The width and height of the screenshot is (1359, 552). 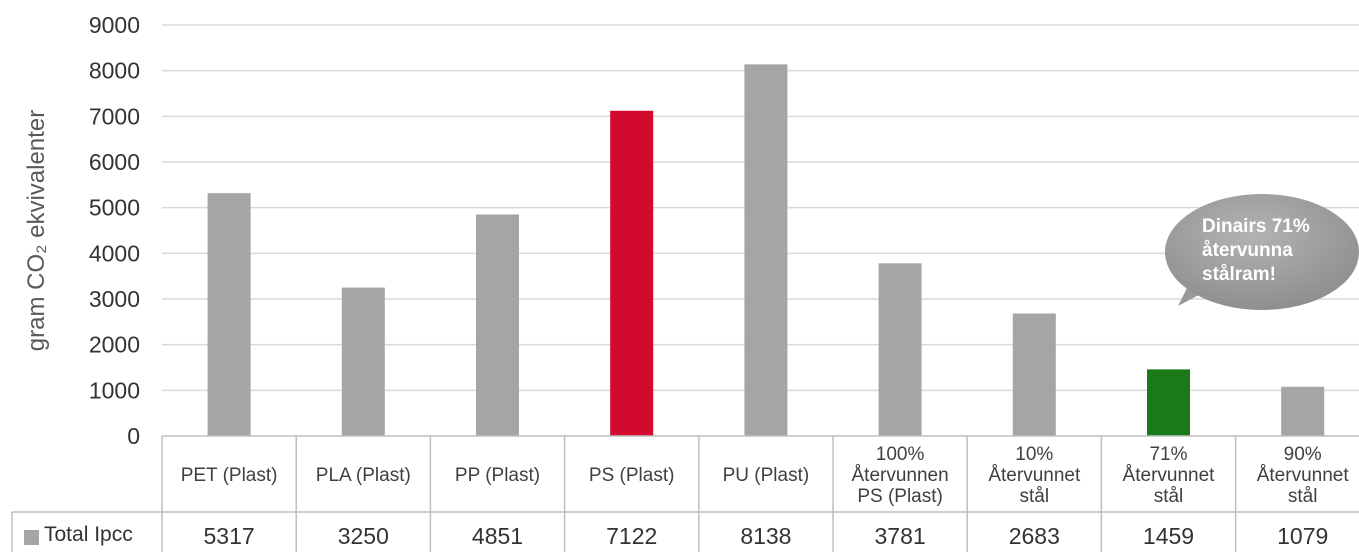 What do you see at coordinates (900, 475) in the screenshot?
I see `category-label: 100% Återvunnen PS (Plast)` at bounding box center [900, 475].